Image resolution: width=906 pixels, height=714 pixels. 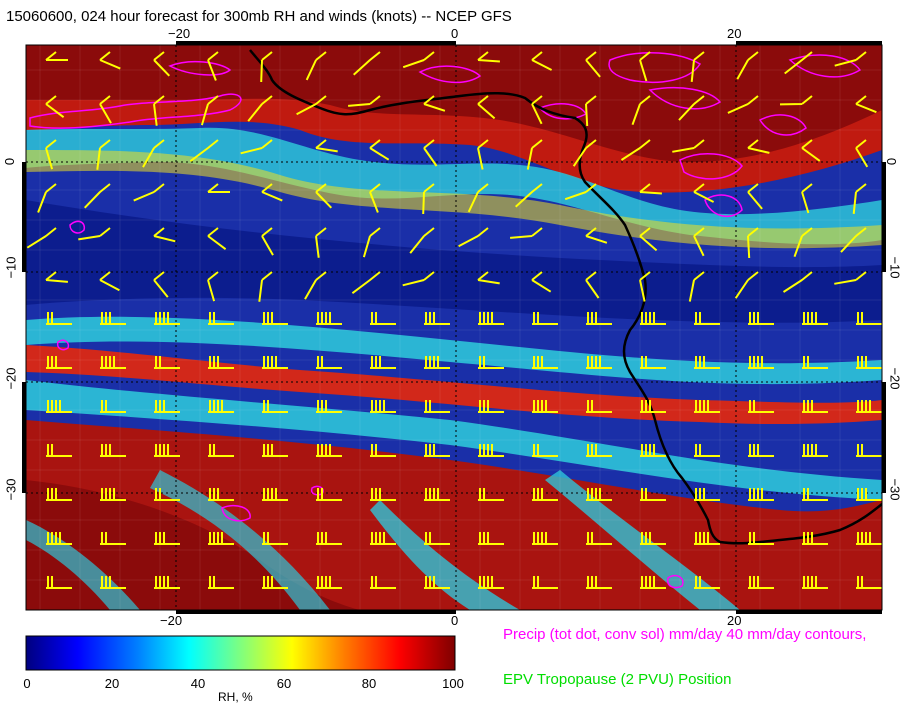 What do you see at coordinates (734, 33) in the screenshot?
I see `lon-label-top: 20` at bounding box center [734, 33].